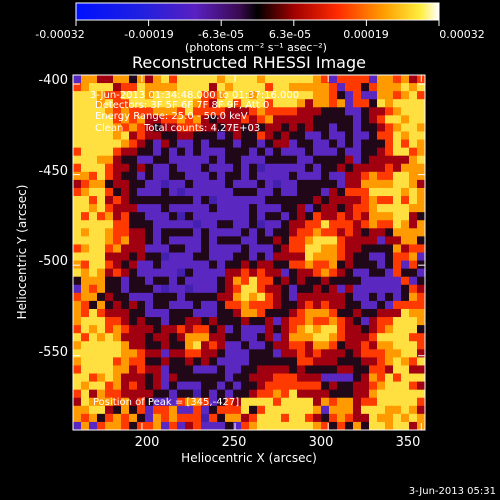 Image resolution: width=500 pixels, height=500 pixels. Describe the element at coordinates (249, 62) in the screenshot. I see `chart-title: Reconstructed RHESSI Image` at that location.